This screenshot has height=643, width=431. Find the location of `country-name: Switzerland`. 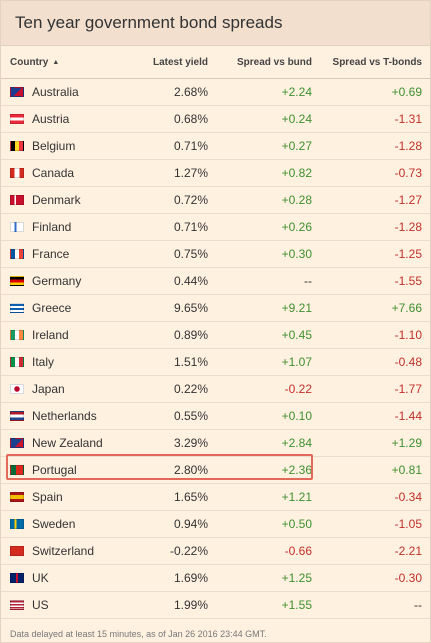

country-name: Switzerland is located at coordinates (63, 551).